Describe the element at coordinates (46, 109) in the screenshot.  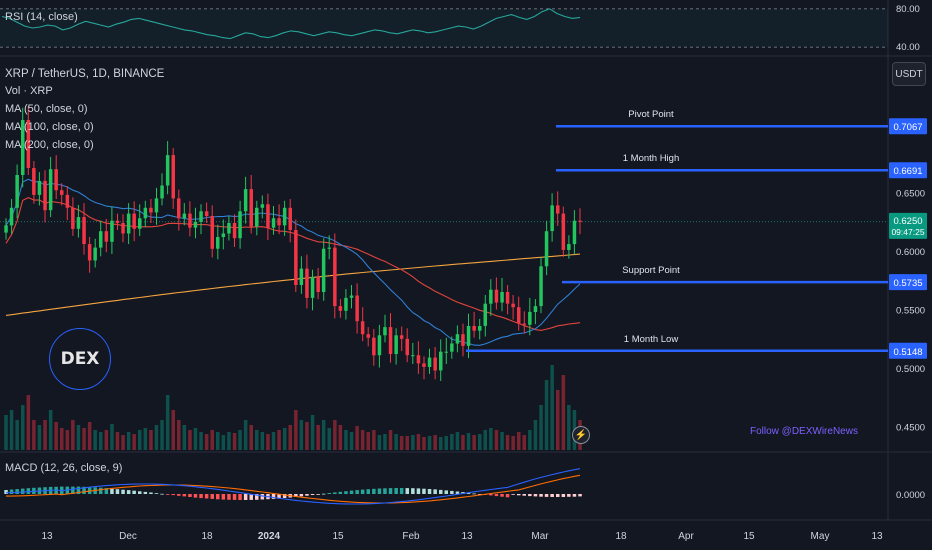
I see `ma50-legend: MA (50, close, 0)` at that location.